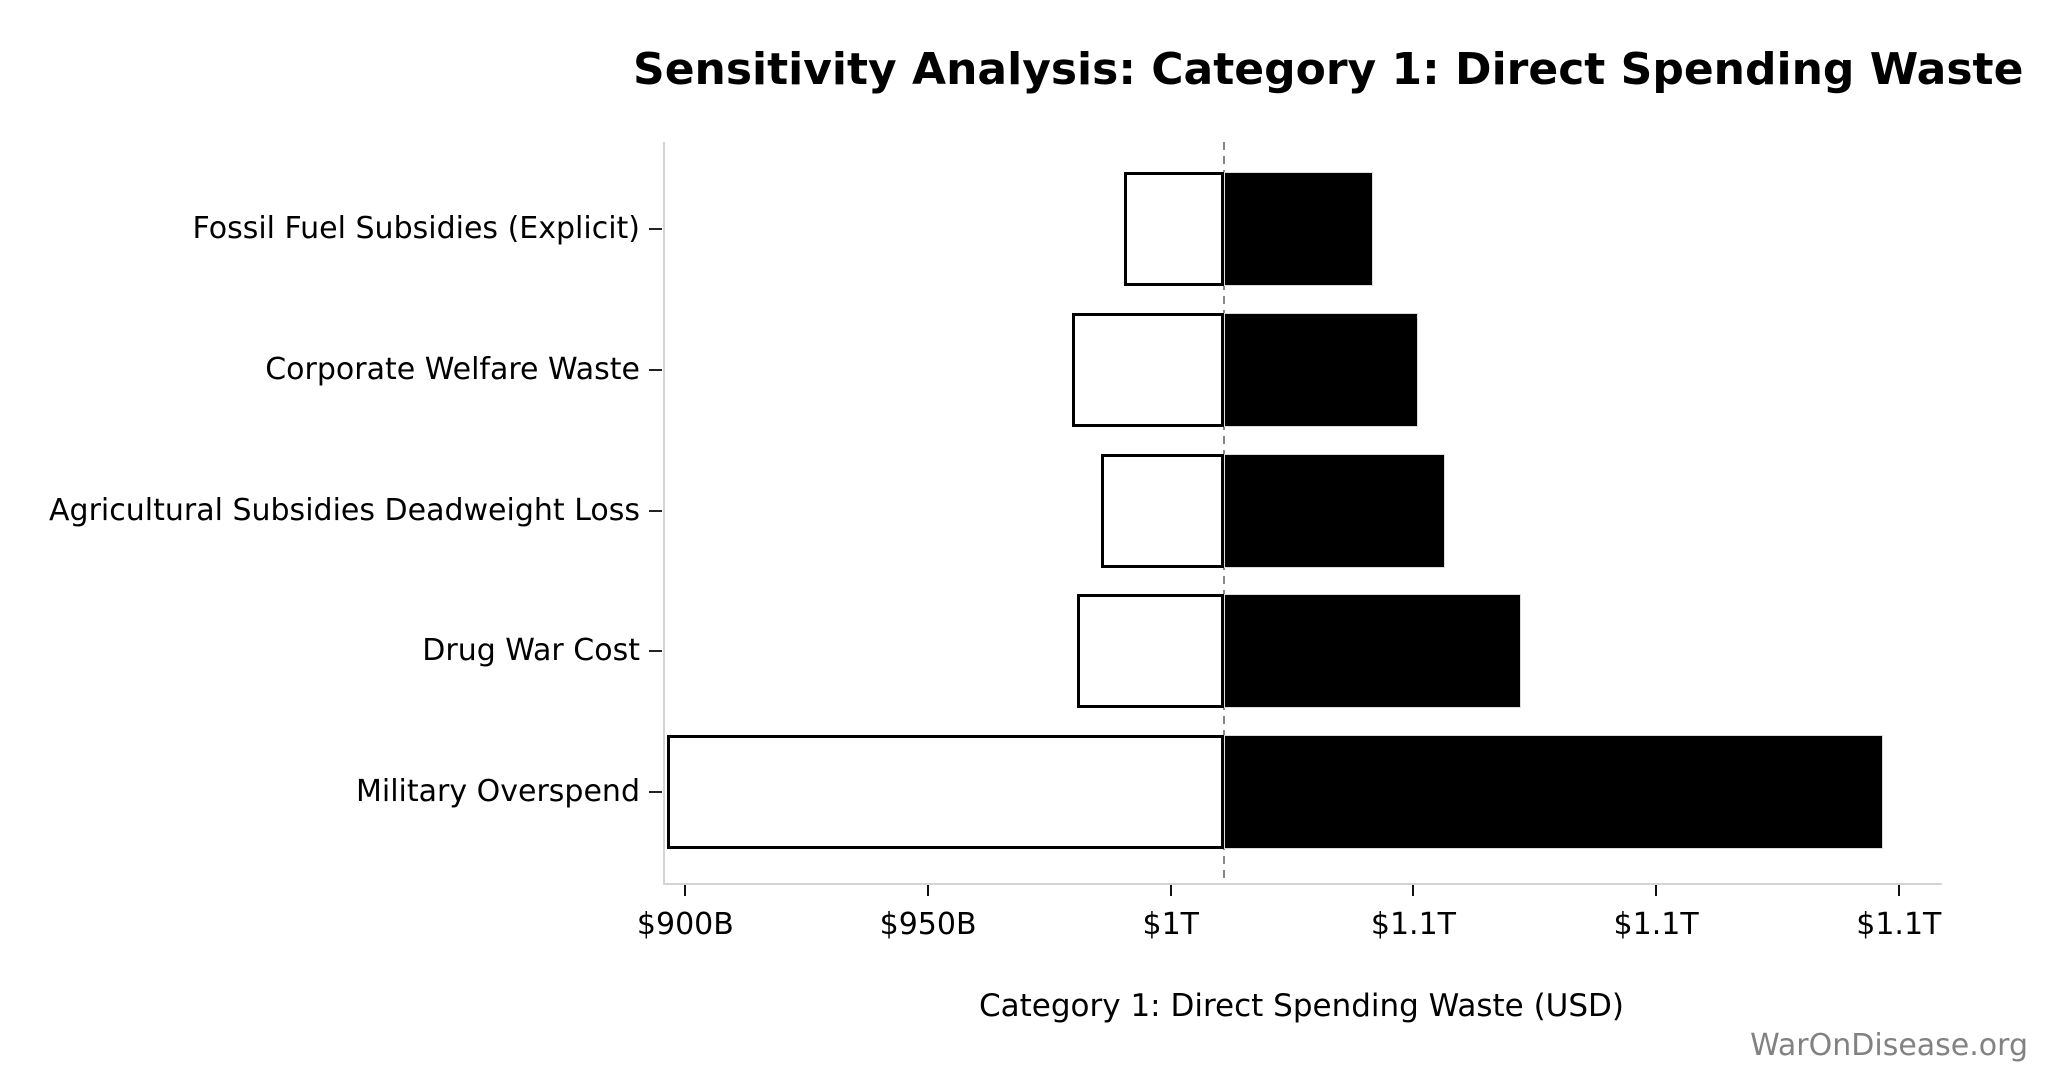 The height and width of the screenshot is (1075, 2063). What do you see at coordinates (1171, 924) in the screenshot?
I see `x-tick-label: $1T` at bounding box center [1171, 924].